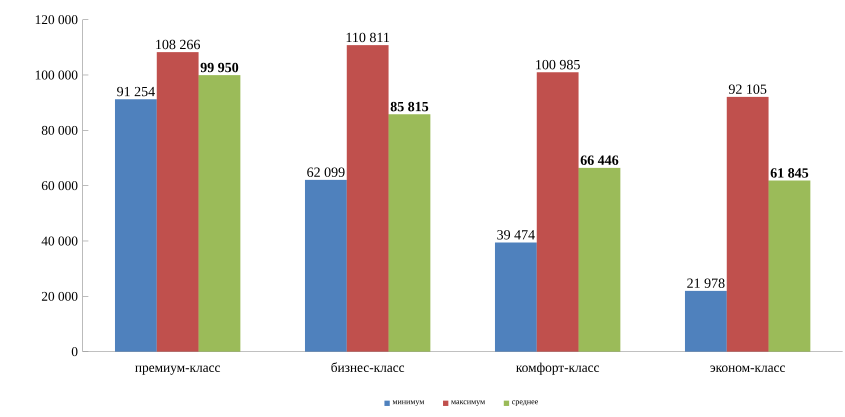  Describe the element at coordinates (178, 45) in the screenshot. I see `data-label: 108 266` at that location.